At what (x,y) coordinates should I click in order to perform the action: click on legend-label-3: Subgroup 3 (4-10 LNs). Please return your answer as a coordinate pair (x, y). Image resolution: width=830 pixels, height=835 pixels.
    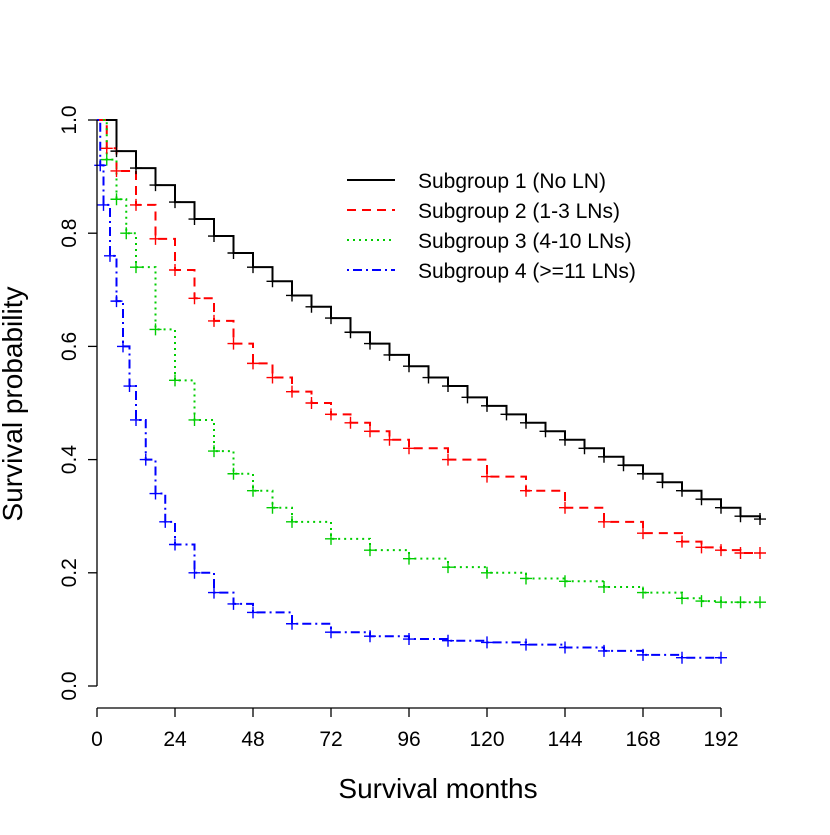
    Looking at the image, I should click on (525, 241).